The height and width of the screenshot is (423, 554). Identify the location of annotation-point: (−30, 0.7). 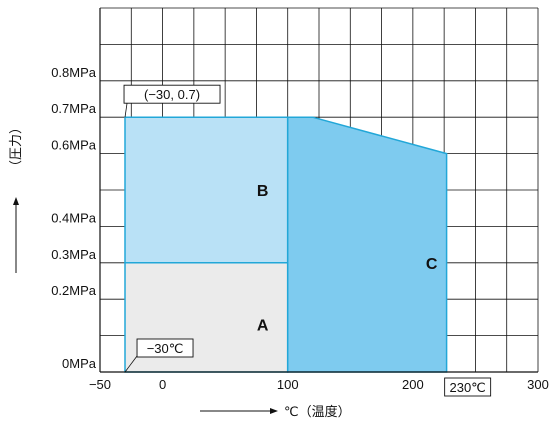
(172, 94).